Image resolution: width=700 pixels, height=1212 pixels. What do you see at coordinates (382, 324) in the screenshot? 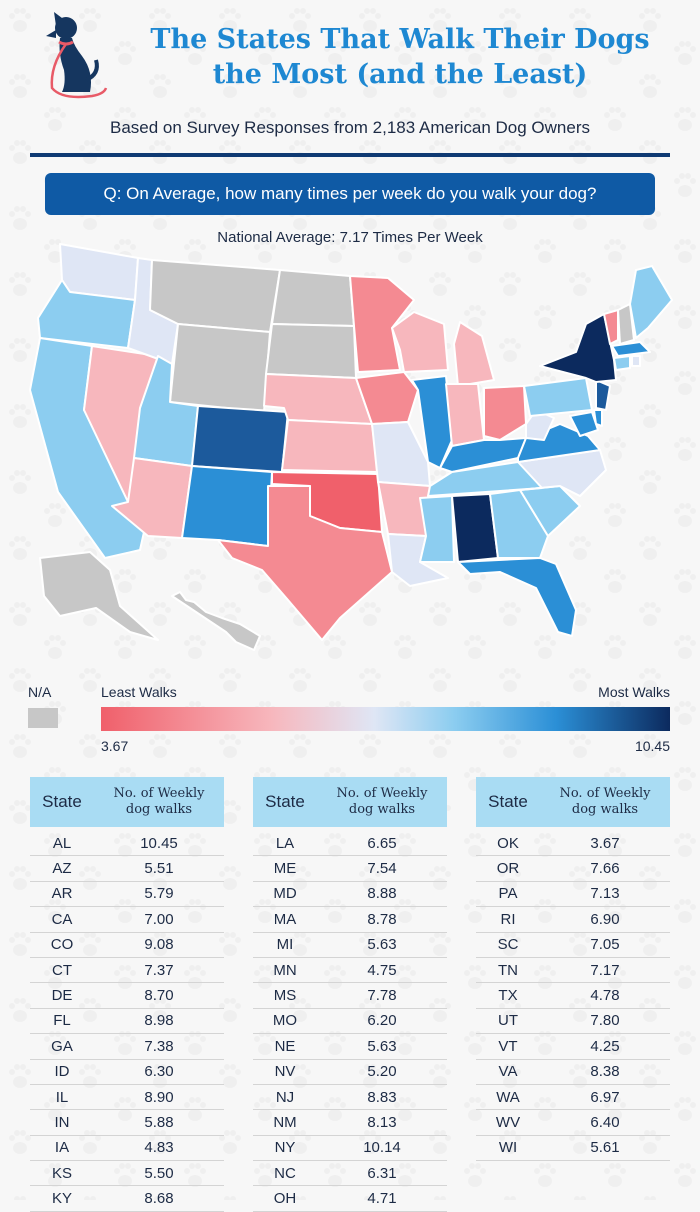
I see `state-MN` at bounding box center [382, 324].